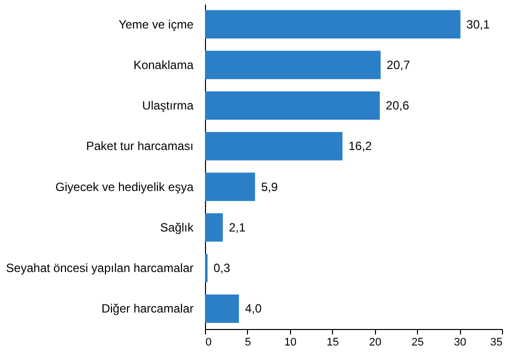  I want to click on y-tick-label: Yeme ve içme, so click(156, 24).